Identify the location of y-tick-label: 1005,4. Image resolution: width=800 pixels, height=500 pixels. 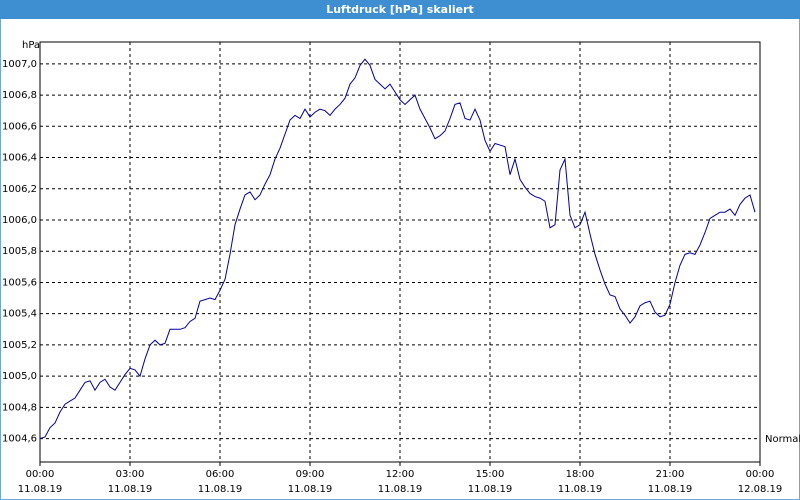
(19, 314).